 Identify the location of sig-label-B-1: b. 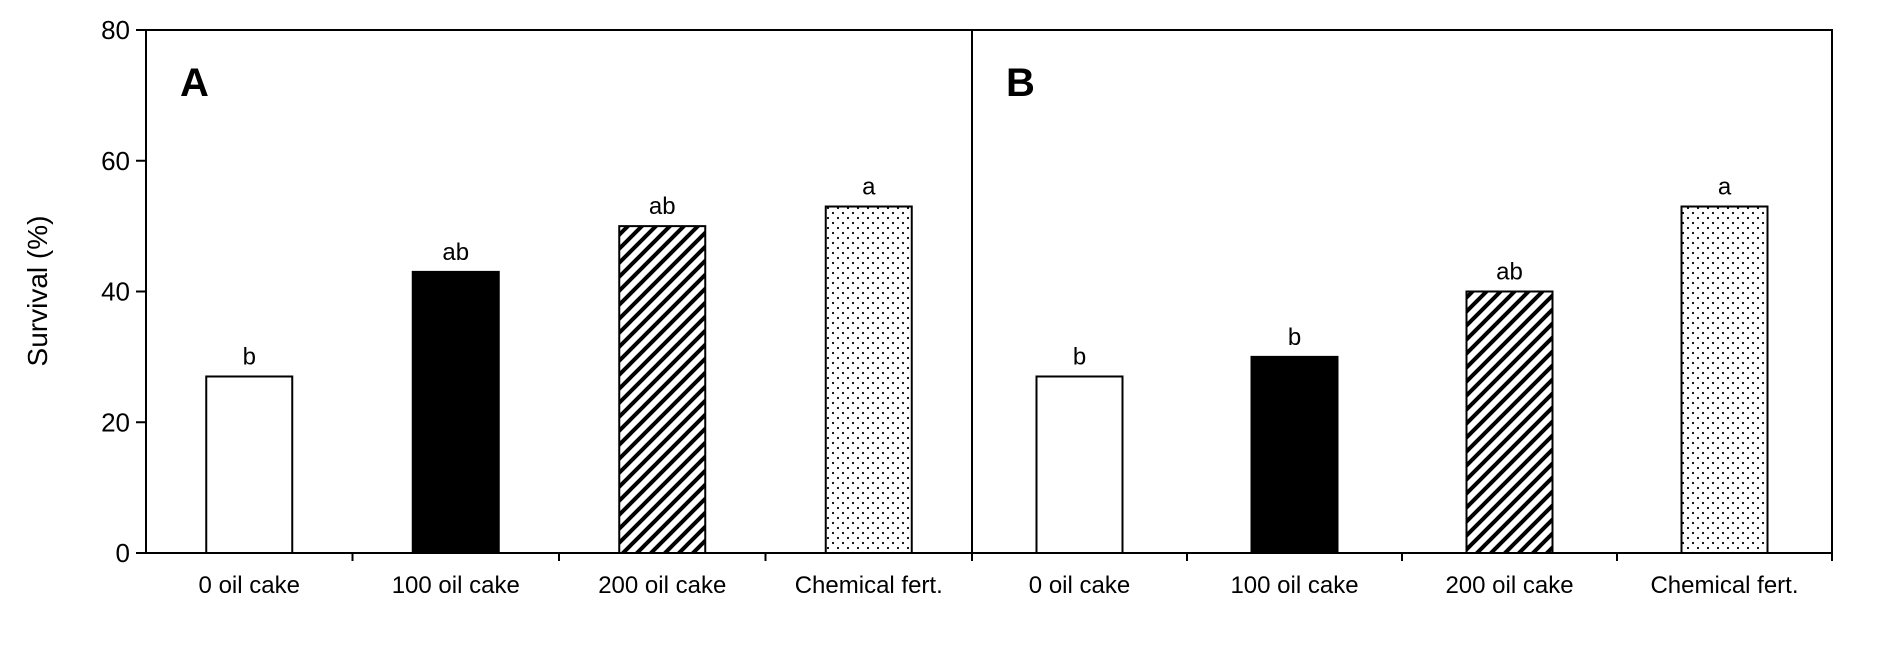
(1294, 337).